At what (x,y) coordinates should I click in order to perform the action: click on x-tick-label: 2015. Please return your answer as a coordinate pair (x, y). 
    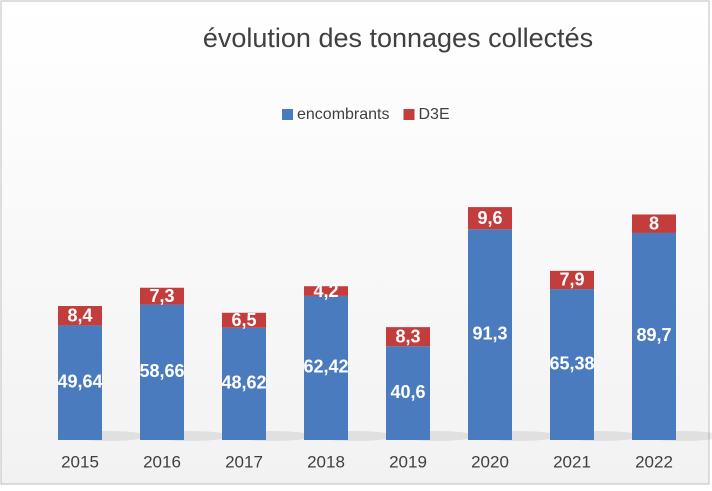
    Looking at the image, I should click on (80, 461).